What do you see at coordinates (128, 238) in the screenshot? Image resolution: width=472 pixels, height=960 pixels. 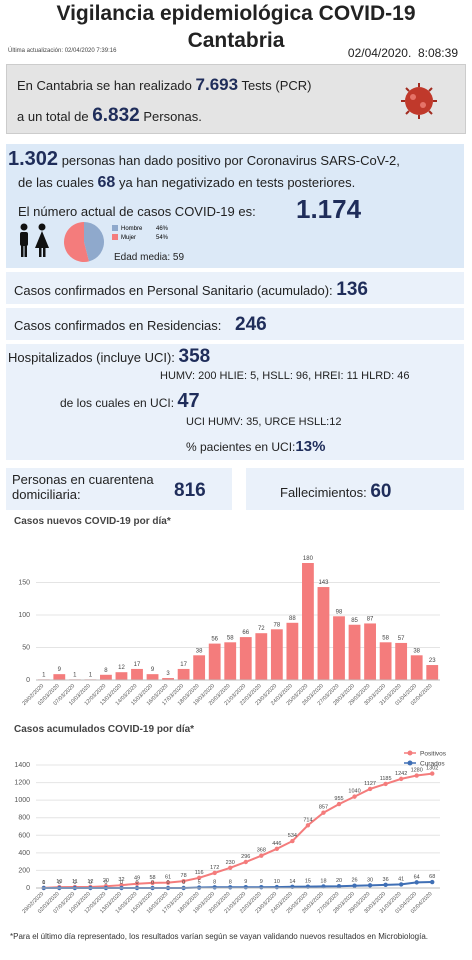 I see `legend-label: Mujer` at bounding box center [128, 238].